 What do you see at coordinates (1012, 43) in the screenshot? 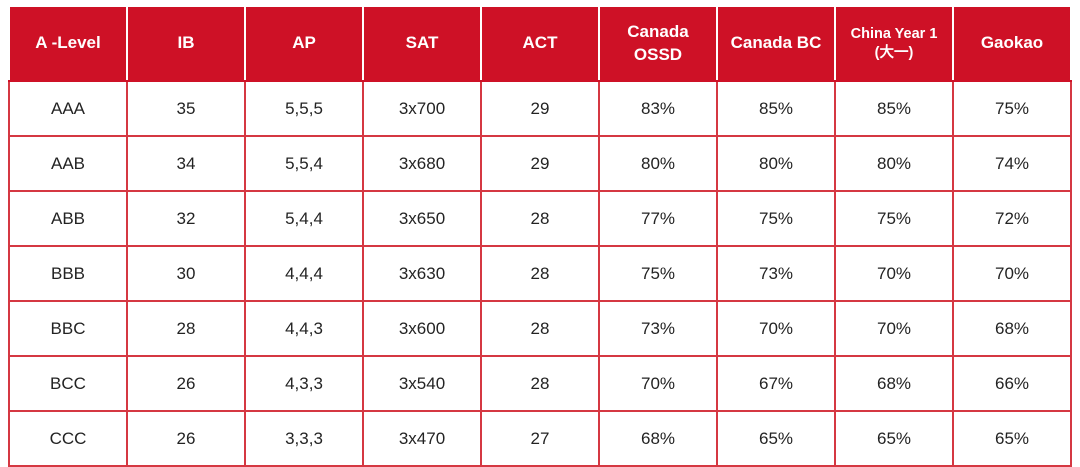
I see `col-header-gaokao: Gaokao` at bounding box center [1012, 43].